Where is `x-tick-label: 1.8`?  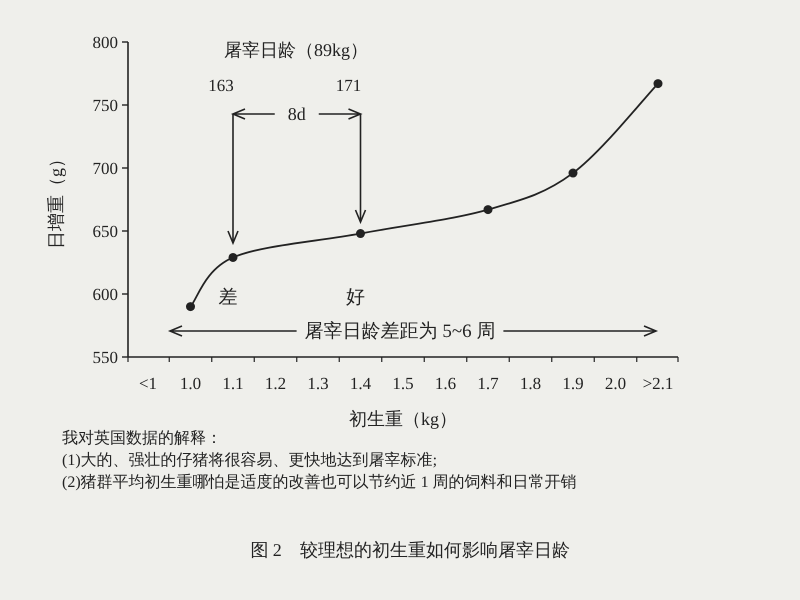
x-tick-label: 1.8 is located at coordinates (531, 383).